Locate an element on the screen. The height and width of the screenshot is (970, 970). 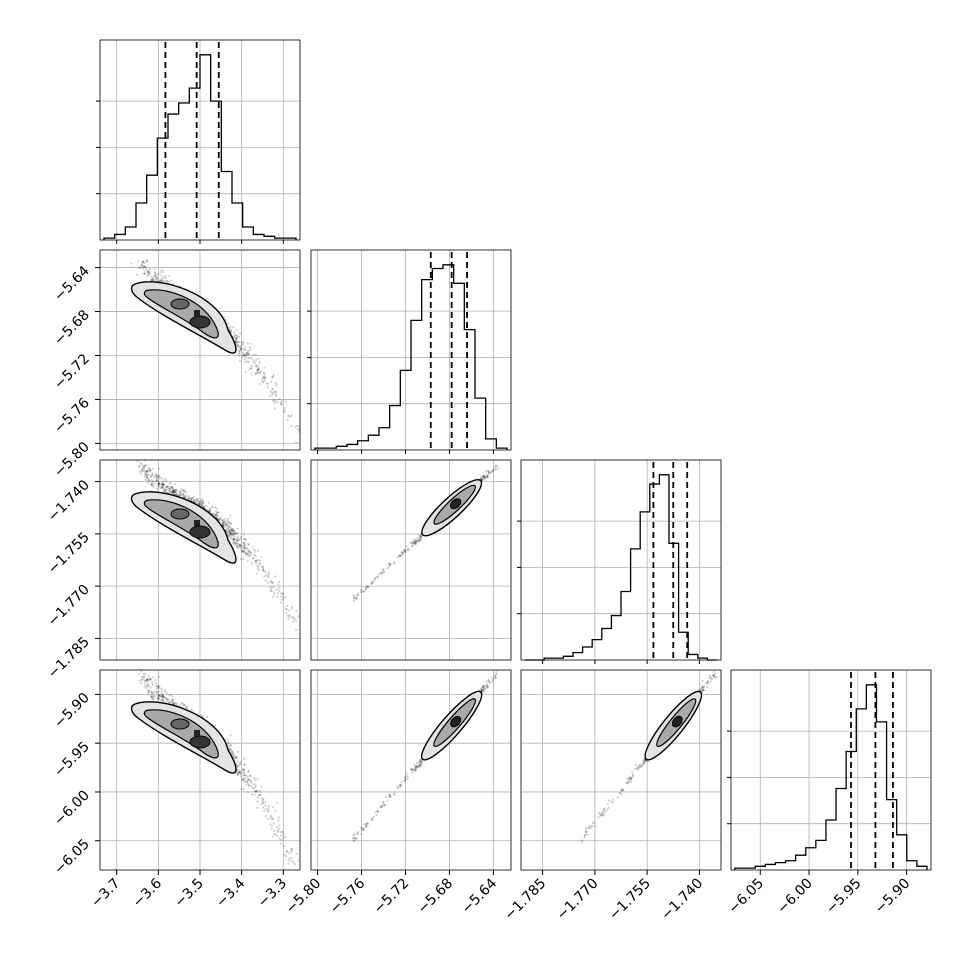
contour-core is located at coordinates (200, 322).